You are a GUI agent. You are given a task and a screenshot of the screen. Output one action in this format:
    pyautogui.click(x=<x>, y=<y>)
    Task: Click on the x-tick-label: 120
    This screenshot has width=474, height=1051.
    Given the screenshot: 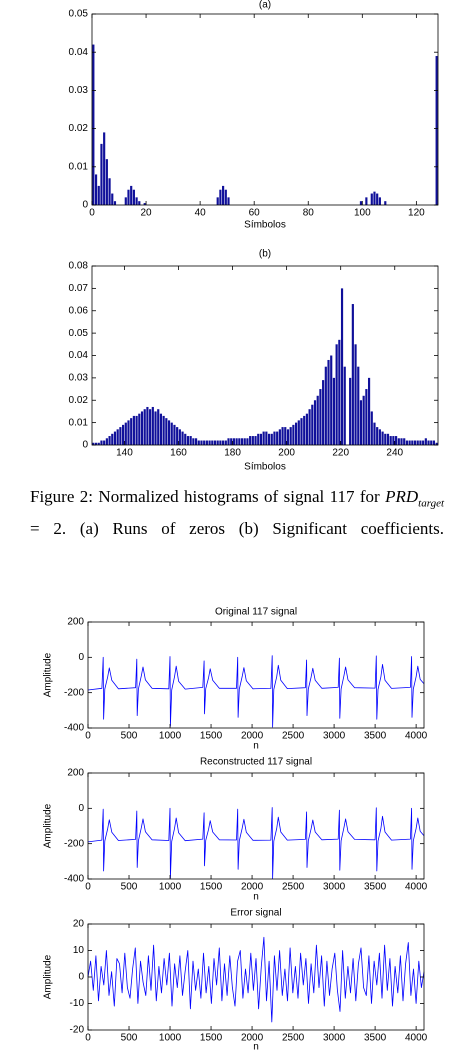 What is the action you would take?
    pyautogui.click(x=416, y=213)
    